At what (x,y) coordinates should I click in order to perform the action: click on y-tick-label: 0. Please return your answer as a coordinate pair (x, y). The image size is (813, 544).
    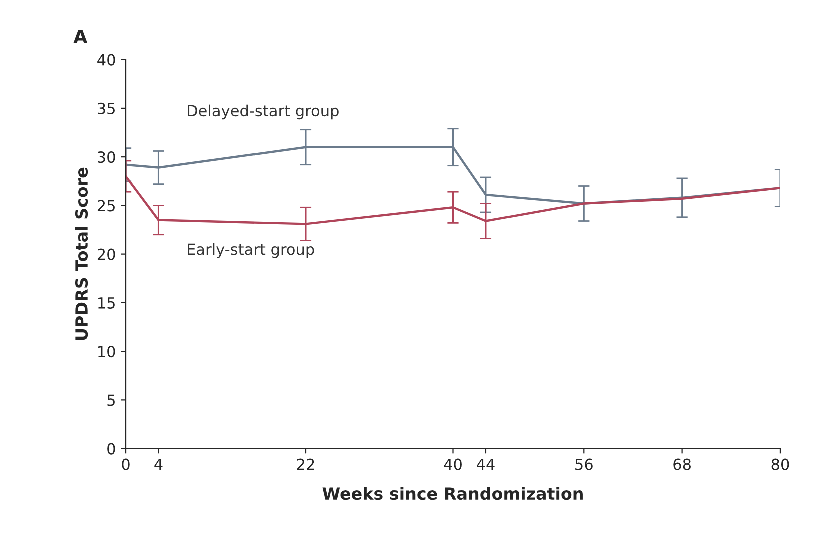
    Looking at the image, I should click on (112, 449).